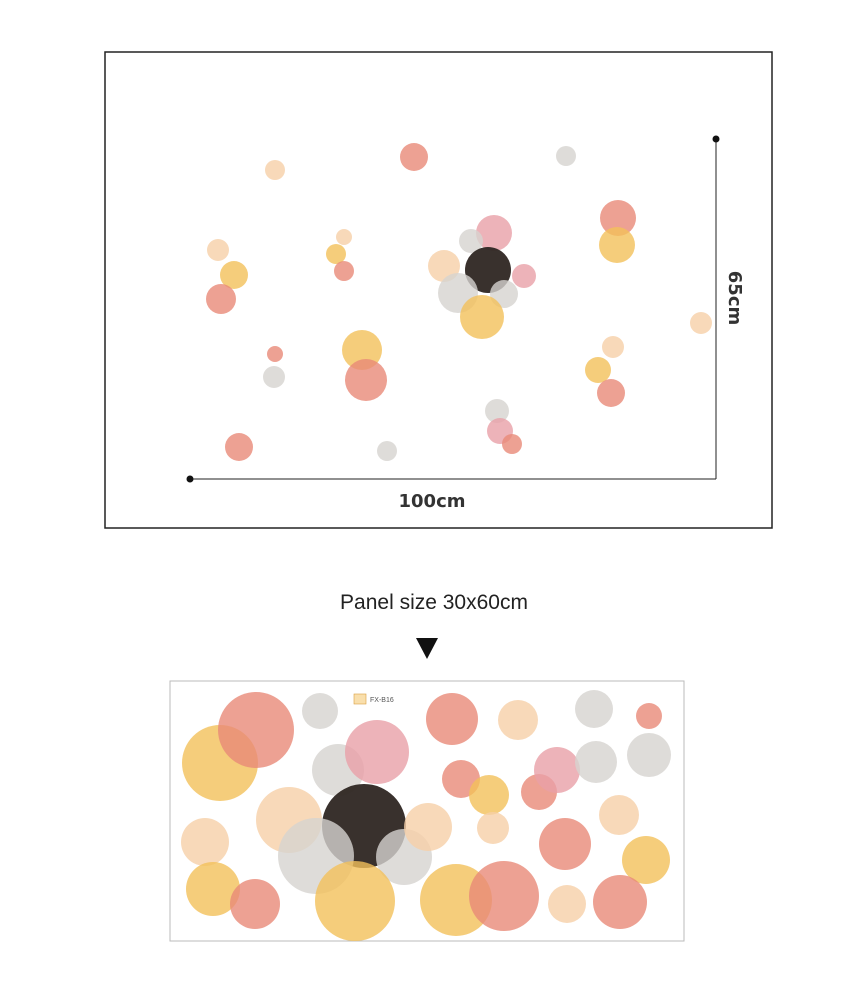 The image size is (850, 989). What do you see at coordinates (434, 602) in the screenshot?
I see `panel-caption: Panel size 30x60cm` at bounding box center [434, 602].